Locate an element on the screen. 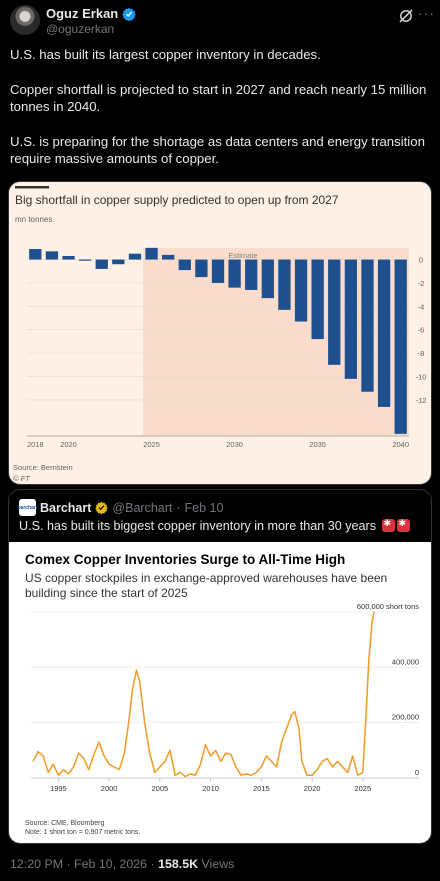  bar-2039 is located at coordinates (384, 333).